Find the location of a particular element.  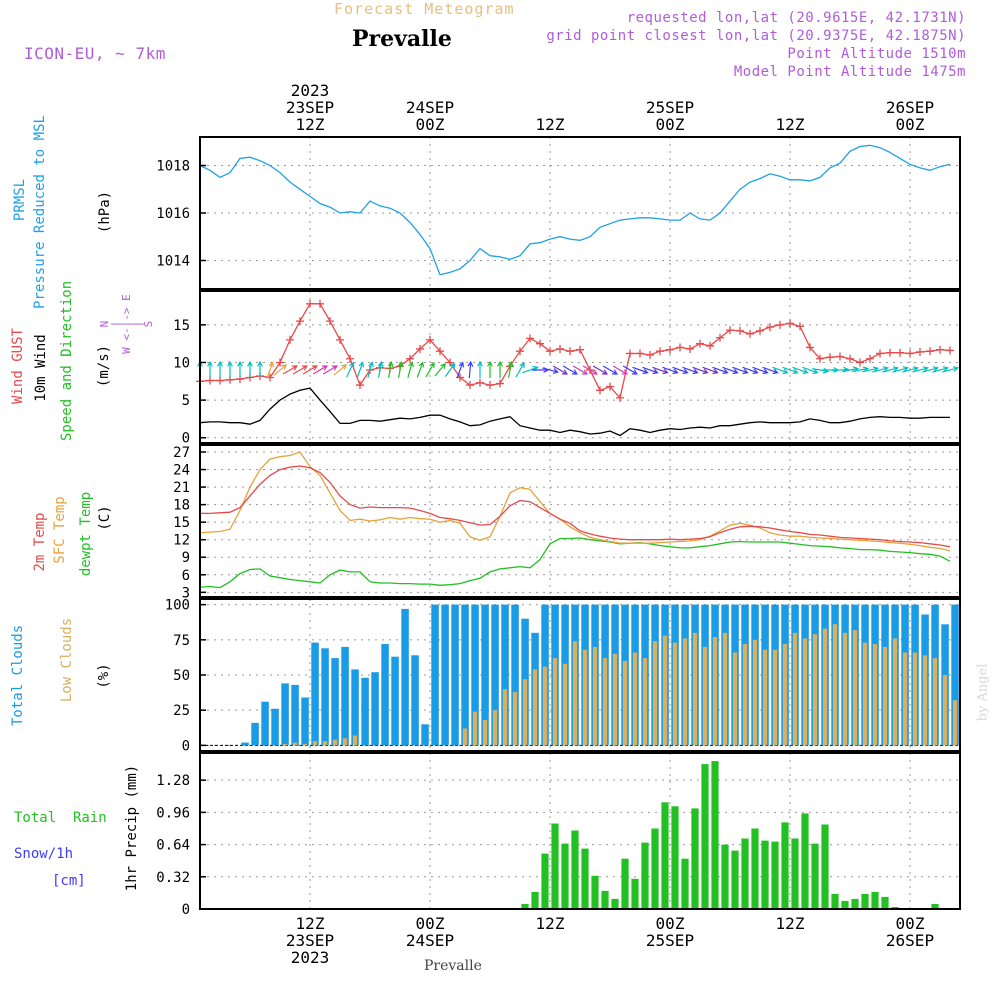

ytick-label-precip: 0.96 is located at coordinates (173, 813).